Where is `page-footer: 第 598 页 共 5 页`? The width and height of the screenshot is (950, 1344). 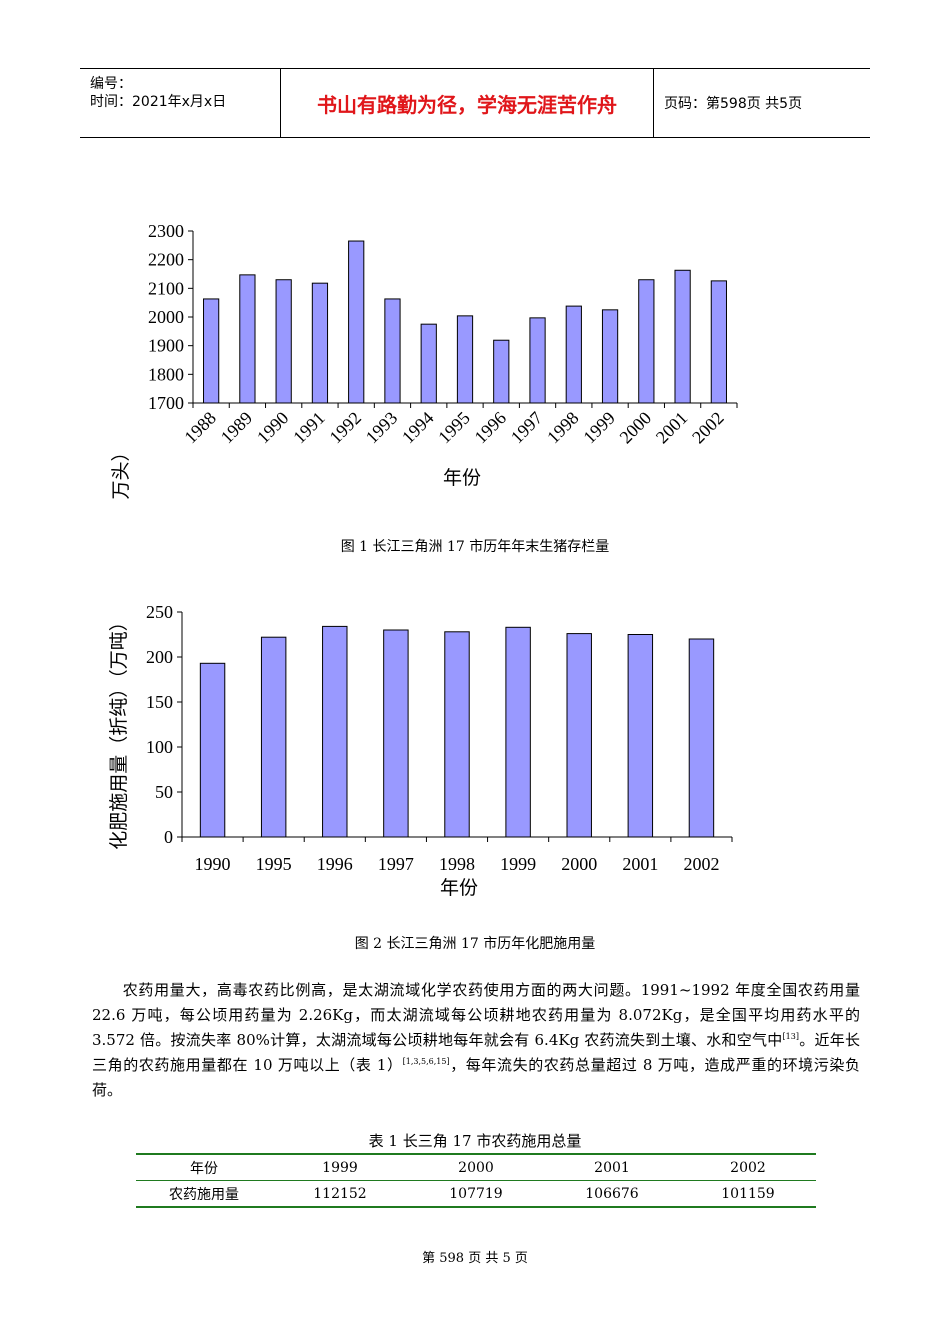
page-footer: 第 598 页 共 5 页 is located at coordinates (475, 1258).